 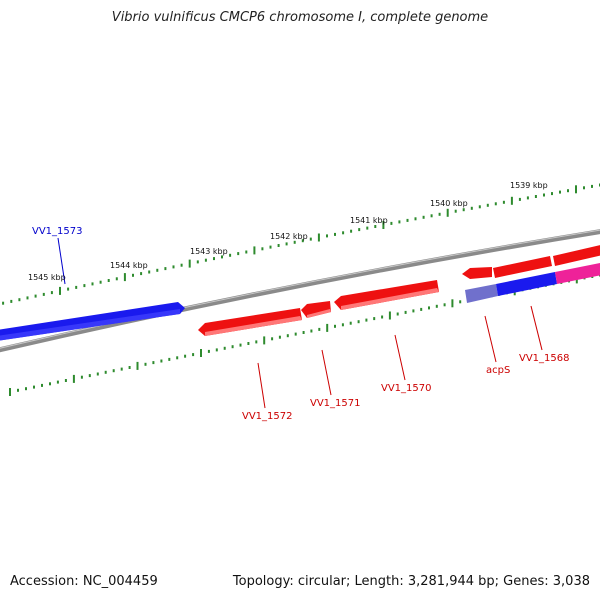 What do you see at coordinates (544, 358) in the screenshot?
I see `gene-label-vv1-1568: VV1_1568` at bounding box center [544, 358].